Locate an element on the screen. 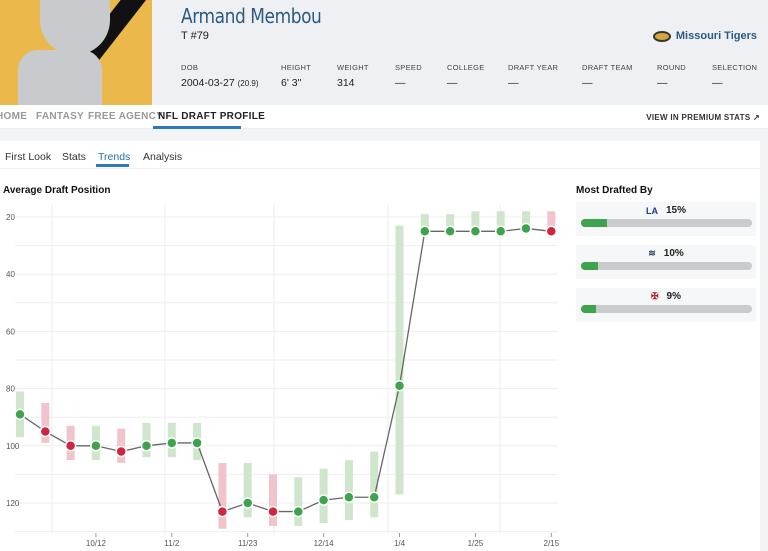  tab-analysis: Analysis is located at coordinates (163, 157).